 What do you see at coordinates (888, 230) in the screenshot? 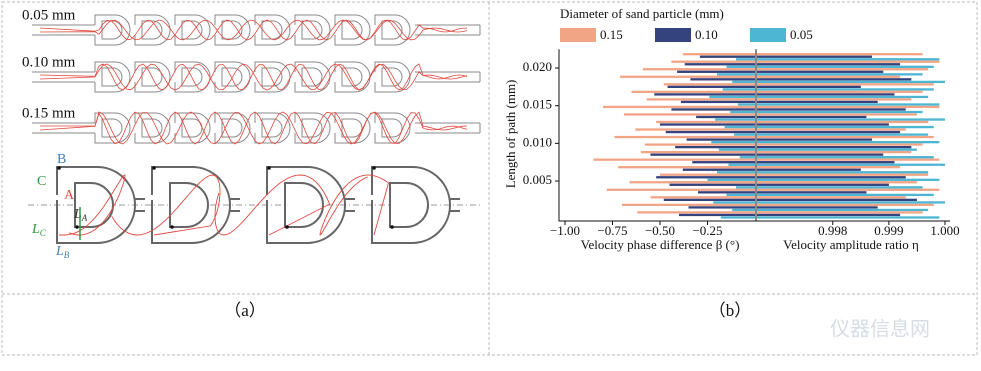
I see `x-tick-label: 0.999` at bounding box center [888, 230].